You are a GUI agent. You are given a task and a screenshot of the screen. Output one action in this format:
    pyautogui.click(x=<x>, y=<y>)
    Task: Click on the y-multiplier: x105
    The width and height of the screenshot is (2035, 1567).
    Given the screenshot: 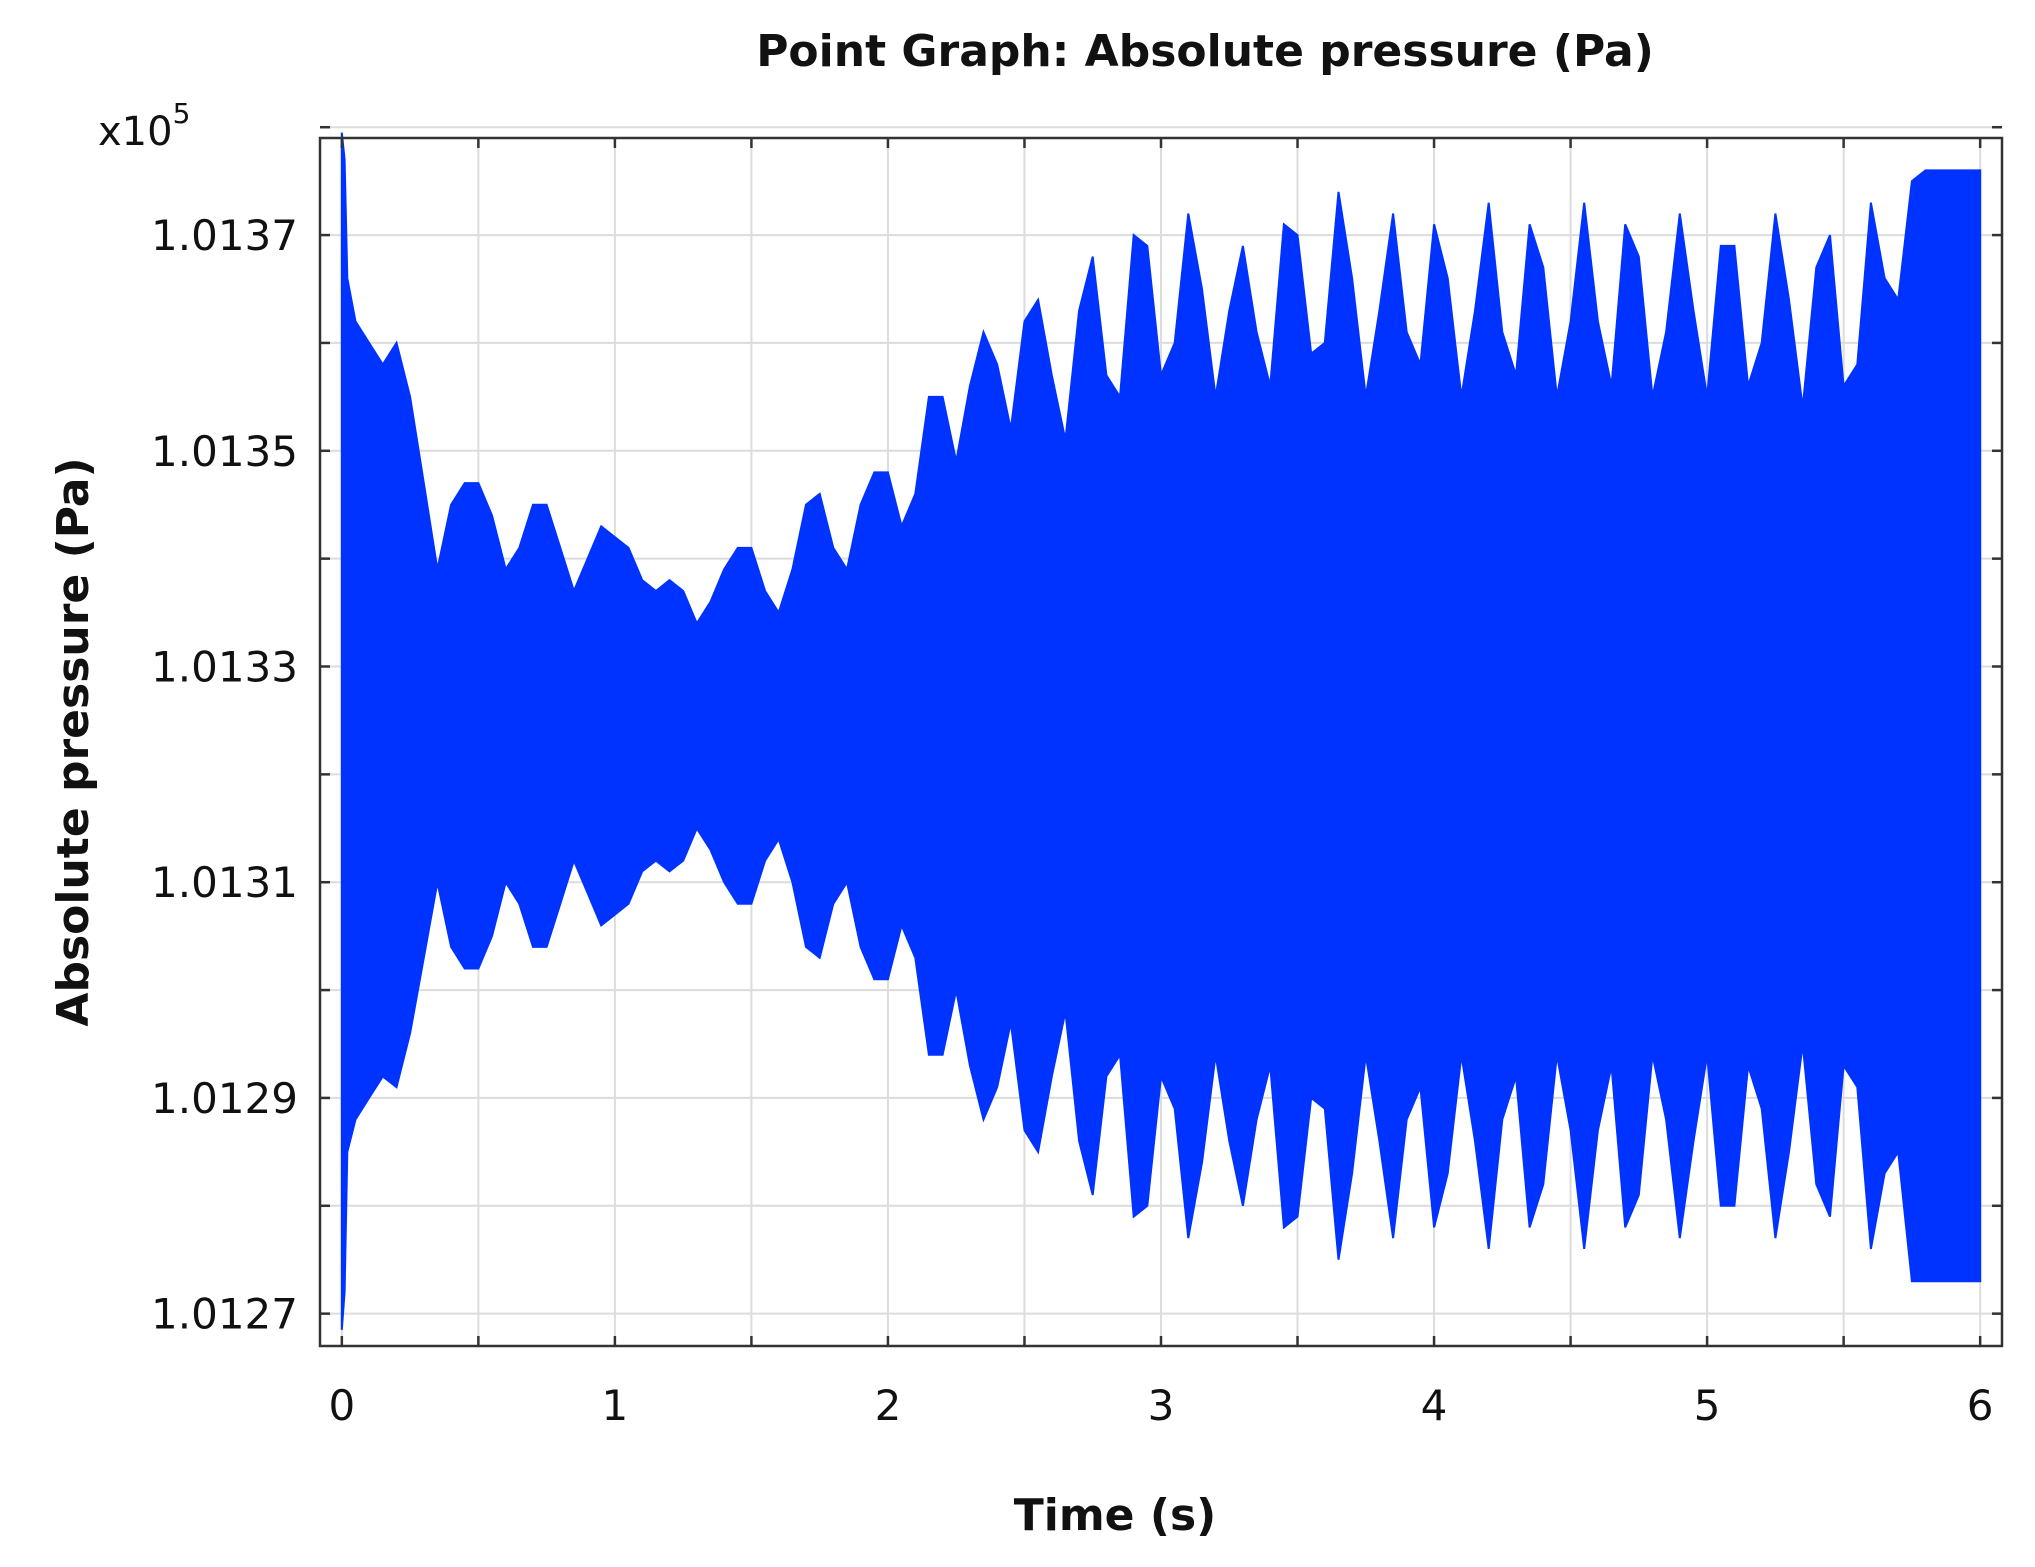 What is the action you would take?
    pyautogui.click(x=144, y=126)
    